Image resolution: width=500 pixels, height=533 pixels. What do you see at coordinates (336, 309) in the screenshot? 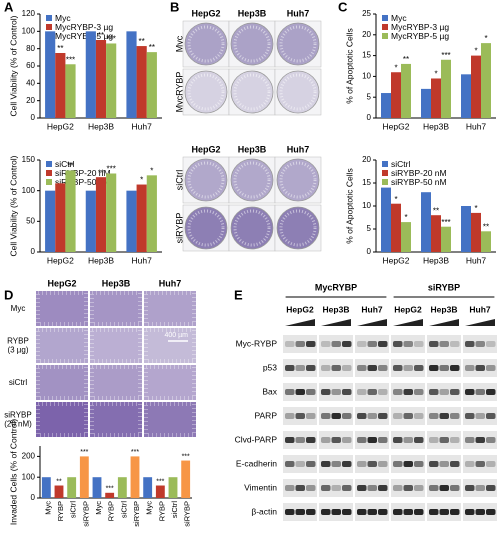
I see `cell-line-header: Hep3B` at bounding box center [336, 309].